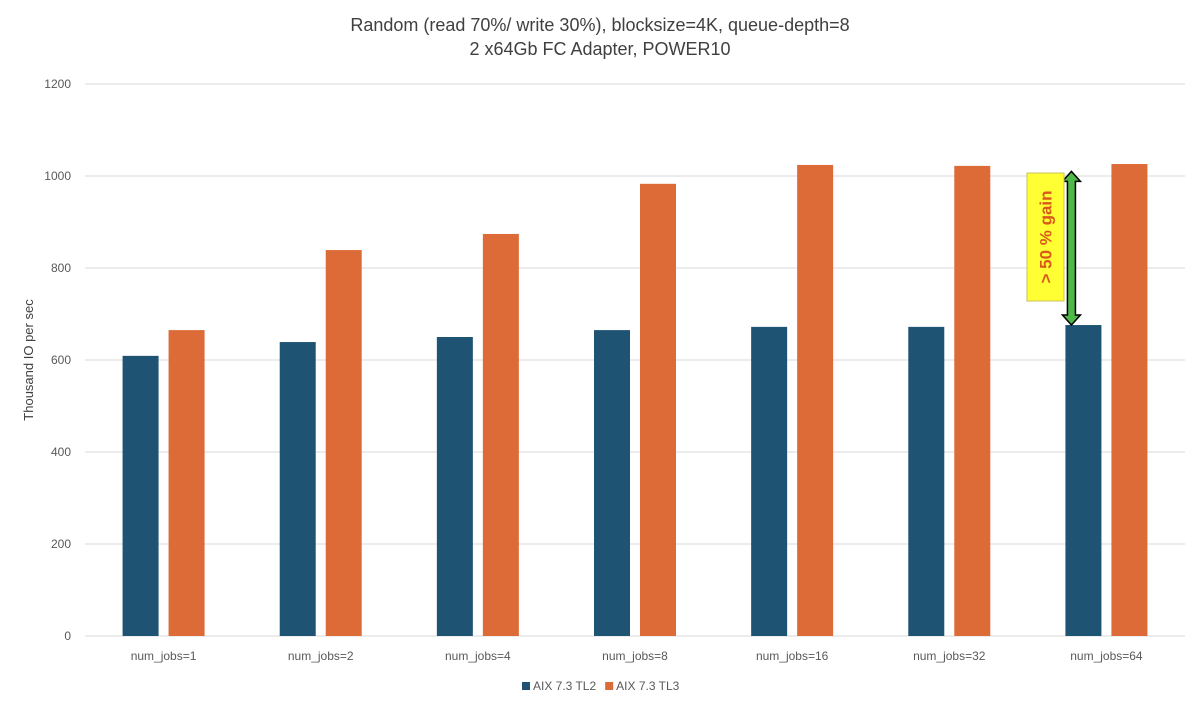 The width and height of the screenshot is (1200, 708). I want to click on x-tick-label: num_jobs=16, so click(792, 656).